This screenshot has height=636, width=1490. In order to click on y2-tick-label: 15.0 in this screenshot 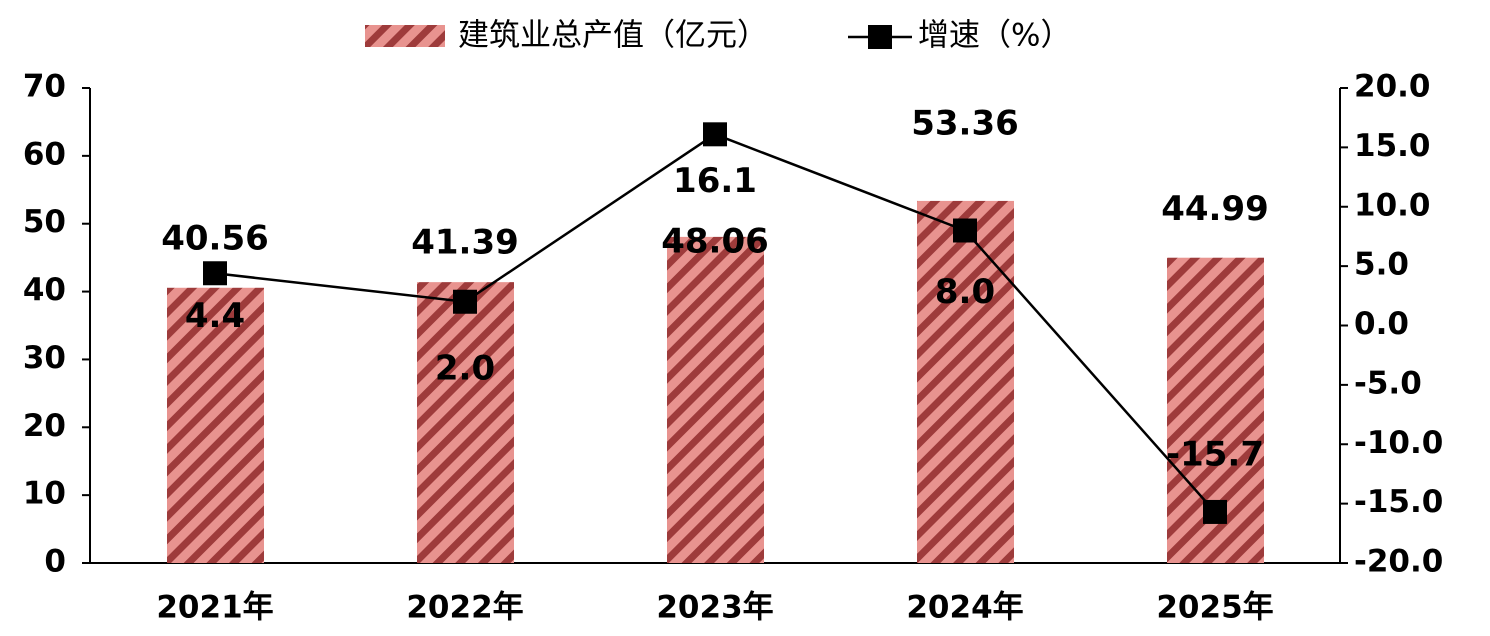, I will do `click(1392, 146)`.